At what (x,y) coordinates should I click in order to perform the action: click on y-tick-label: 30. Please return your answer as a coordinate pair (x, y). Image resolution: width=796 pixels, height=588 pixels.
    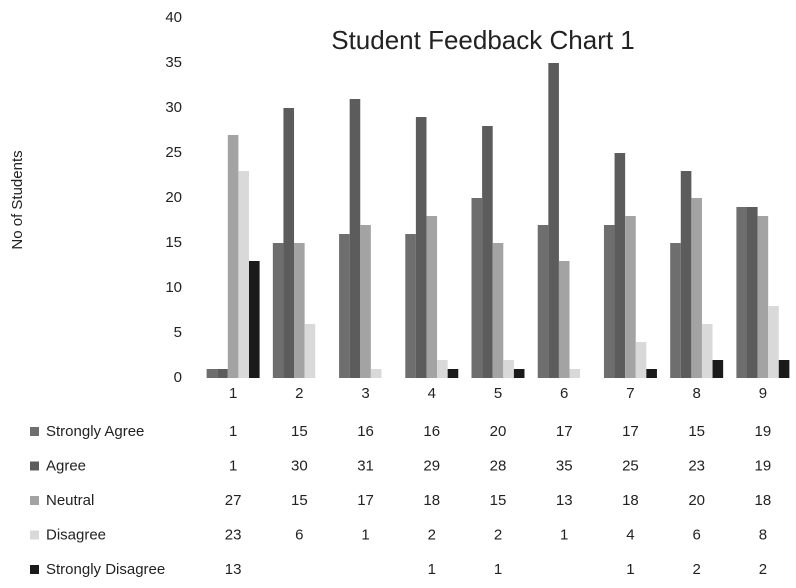
    Looking at the image, I should click on (173, 107).